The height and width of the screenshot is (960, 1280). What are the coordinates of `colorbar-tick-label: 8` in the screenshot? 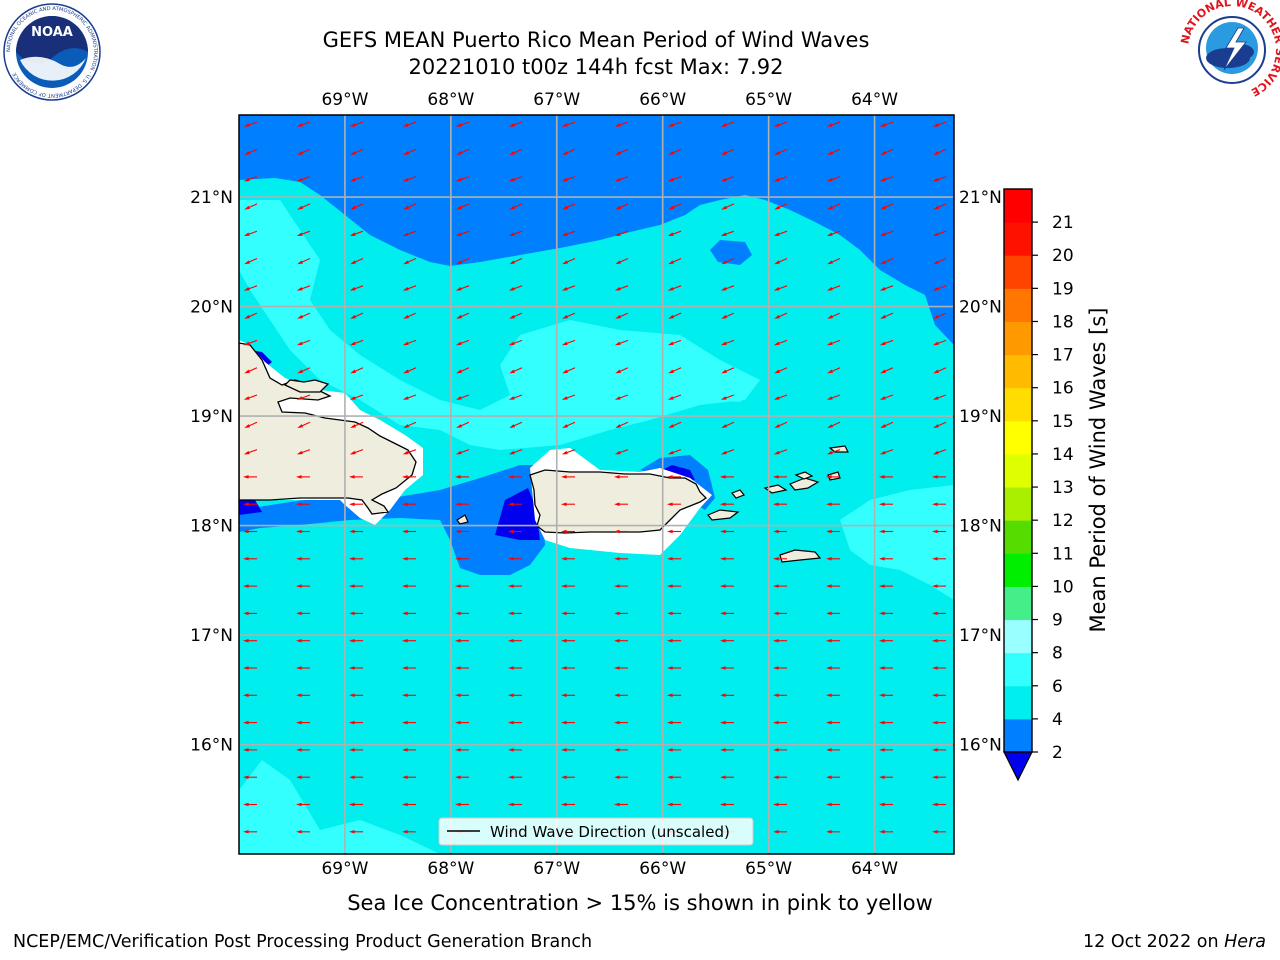 It's located at (1057, 654).